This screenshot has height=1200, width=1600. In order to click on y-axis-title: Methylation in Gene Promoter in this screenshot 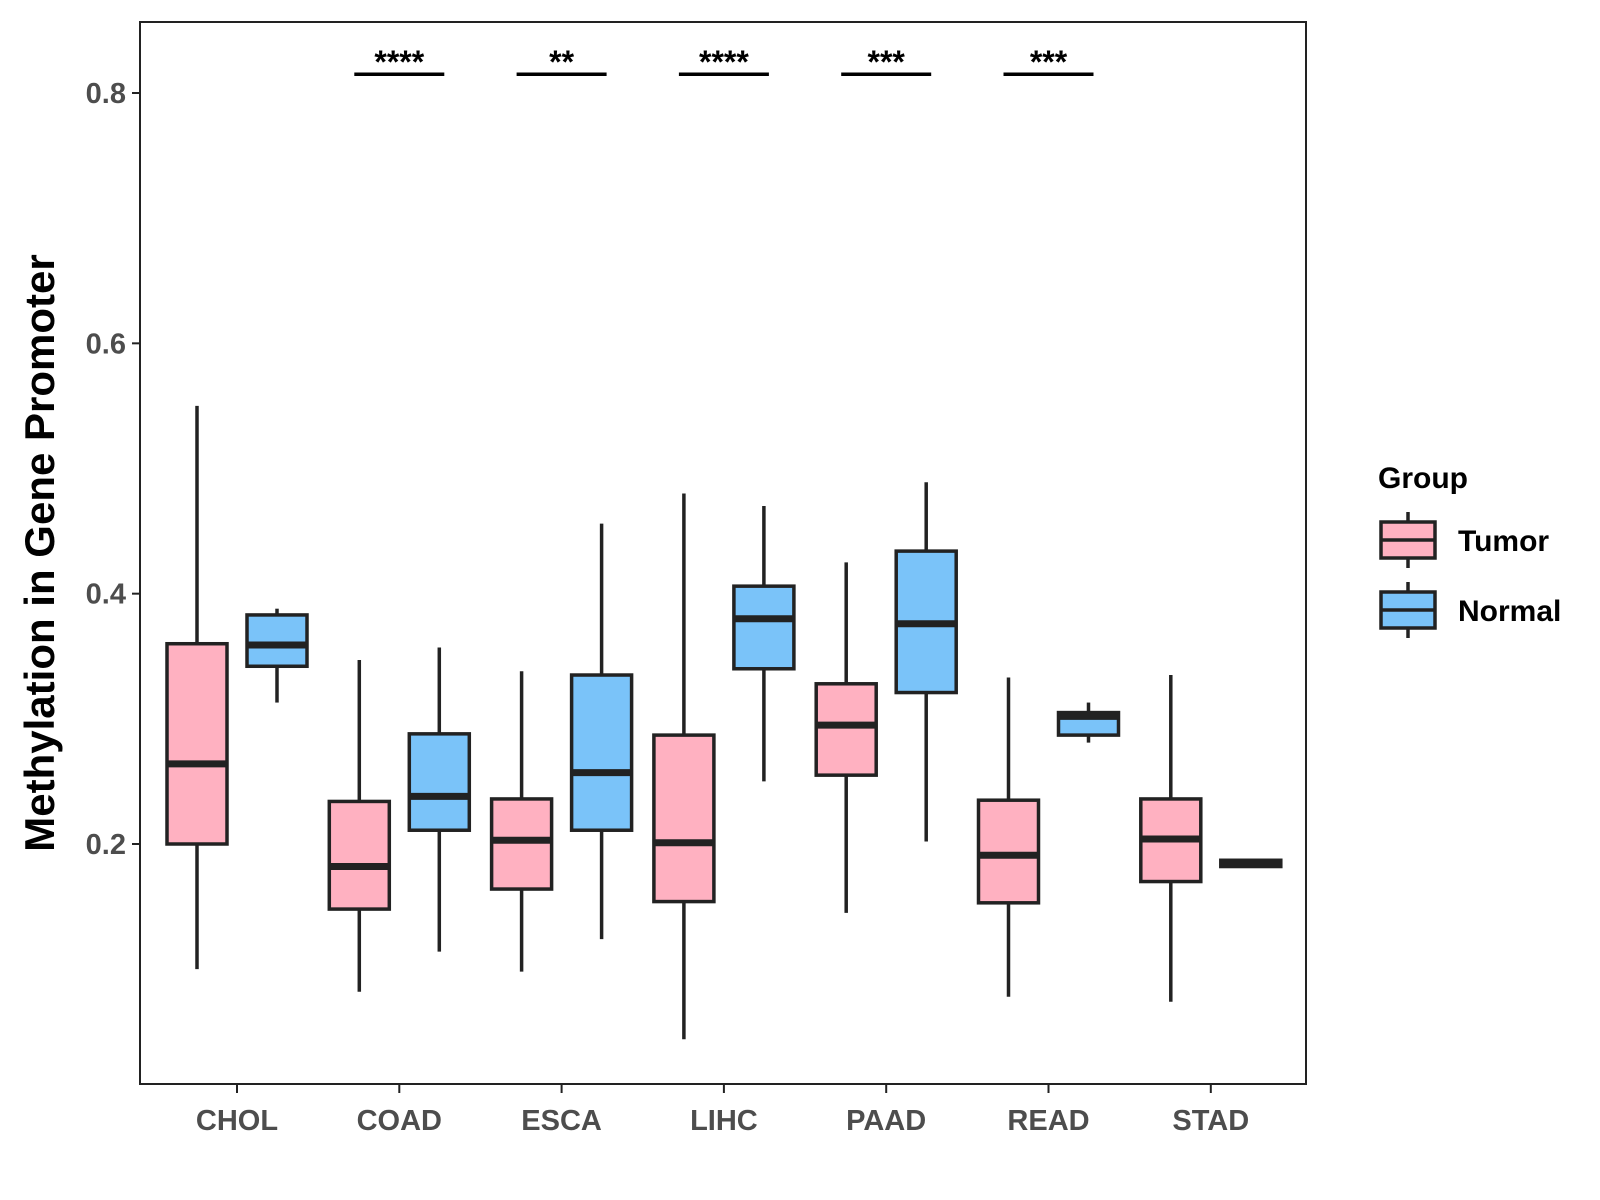, I will do `click(39, 552)`.